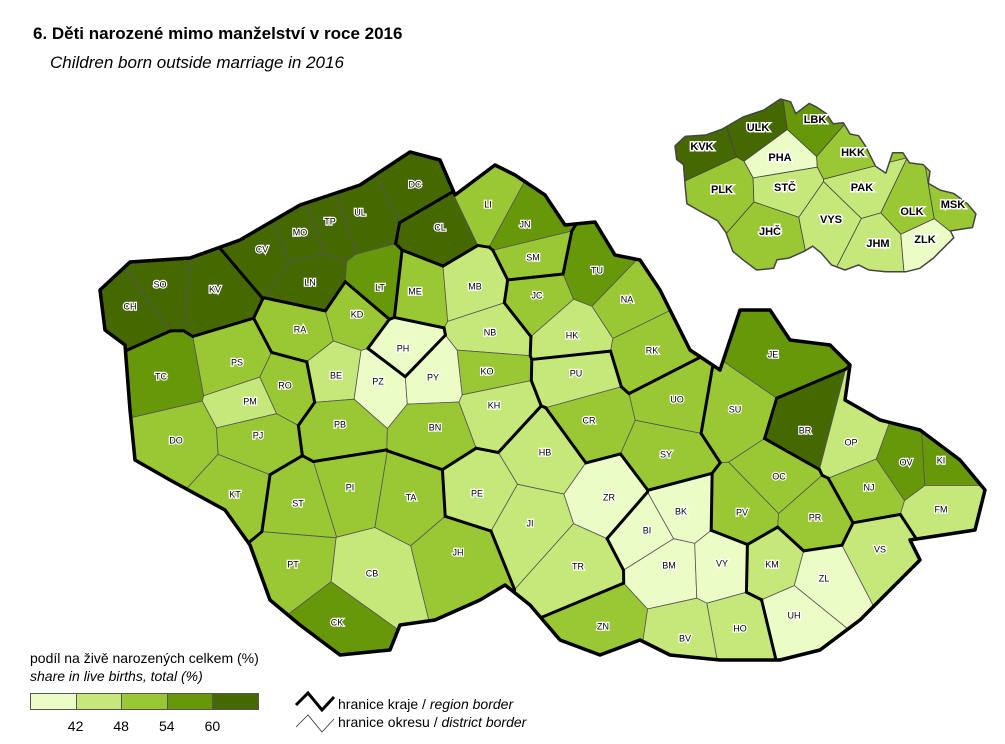  What do you see at coordinates (779, 476) in the screenshot?
I see `district-label: OC` at bounding box center [779, 476].